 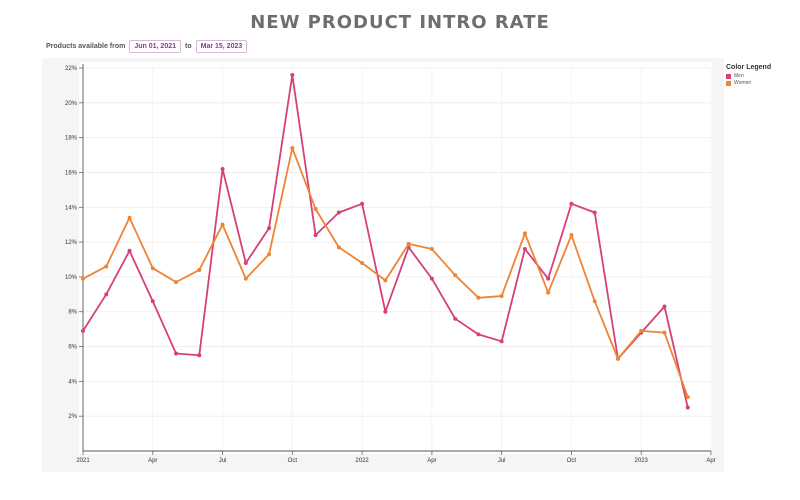 What do you see at coordinates (72, 313) in the screenshot?
I see `y-tick-label: 8%` at bounding box center [72, 313].